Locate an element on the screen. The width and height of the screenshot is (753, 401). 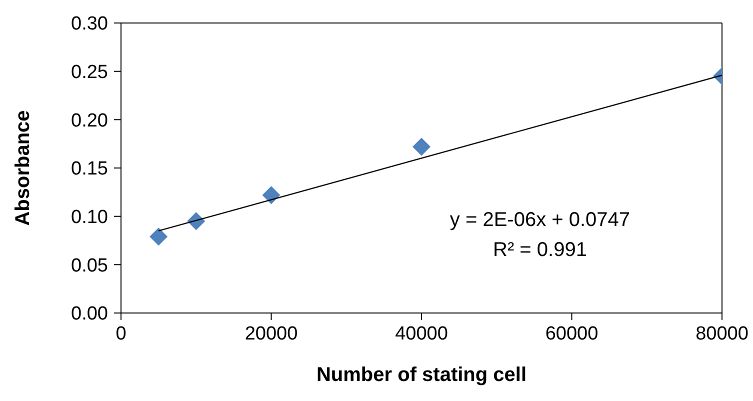
y-tick-label: 0.20 is located at coordinates (89, 121).